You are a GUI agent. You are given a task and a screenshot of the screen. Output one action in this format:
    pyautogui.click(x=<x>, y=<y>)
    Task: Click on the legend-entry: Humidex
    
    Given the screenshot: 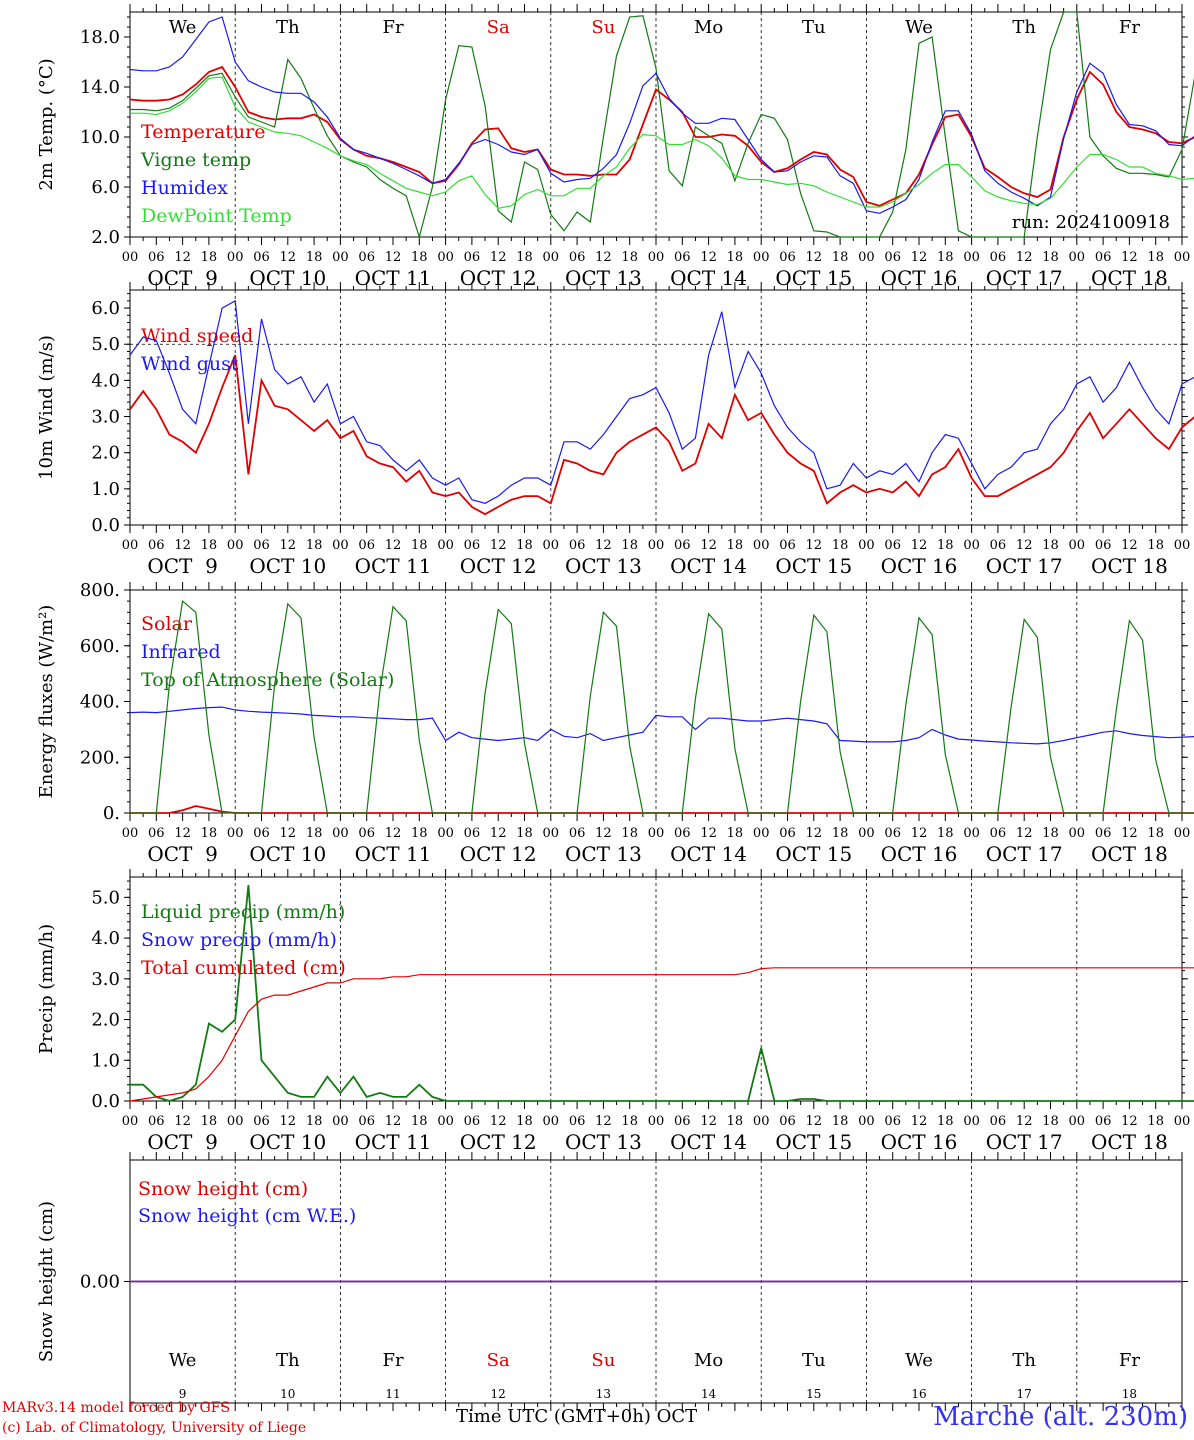 What is the action you would take?
    pyautogui.click(x=184, y=188)
    